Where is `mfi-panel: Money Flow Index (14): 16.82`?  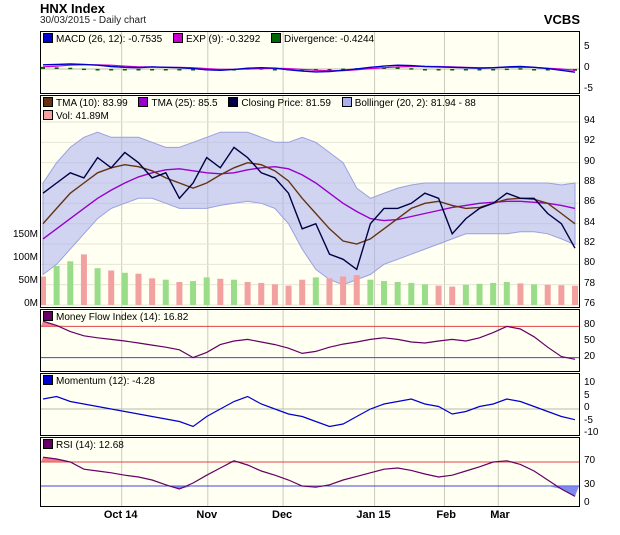 mfi-panel: Money Flow Index (14): 16.82 is located at coordinates (310, 340).